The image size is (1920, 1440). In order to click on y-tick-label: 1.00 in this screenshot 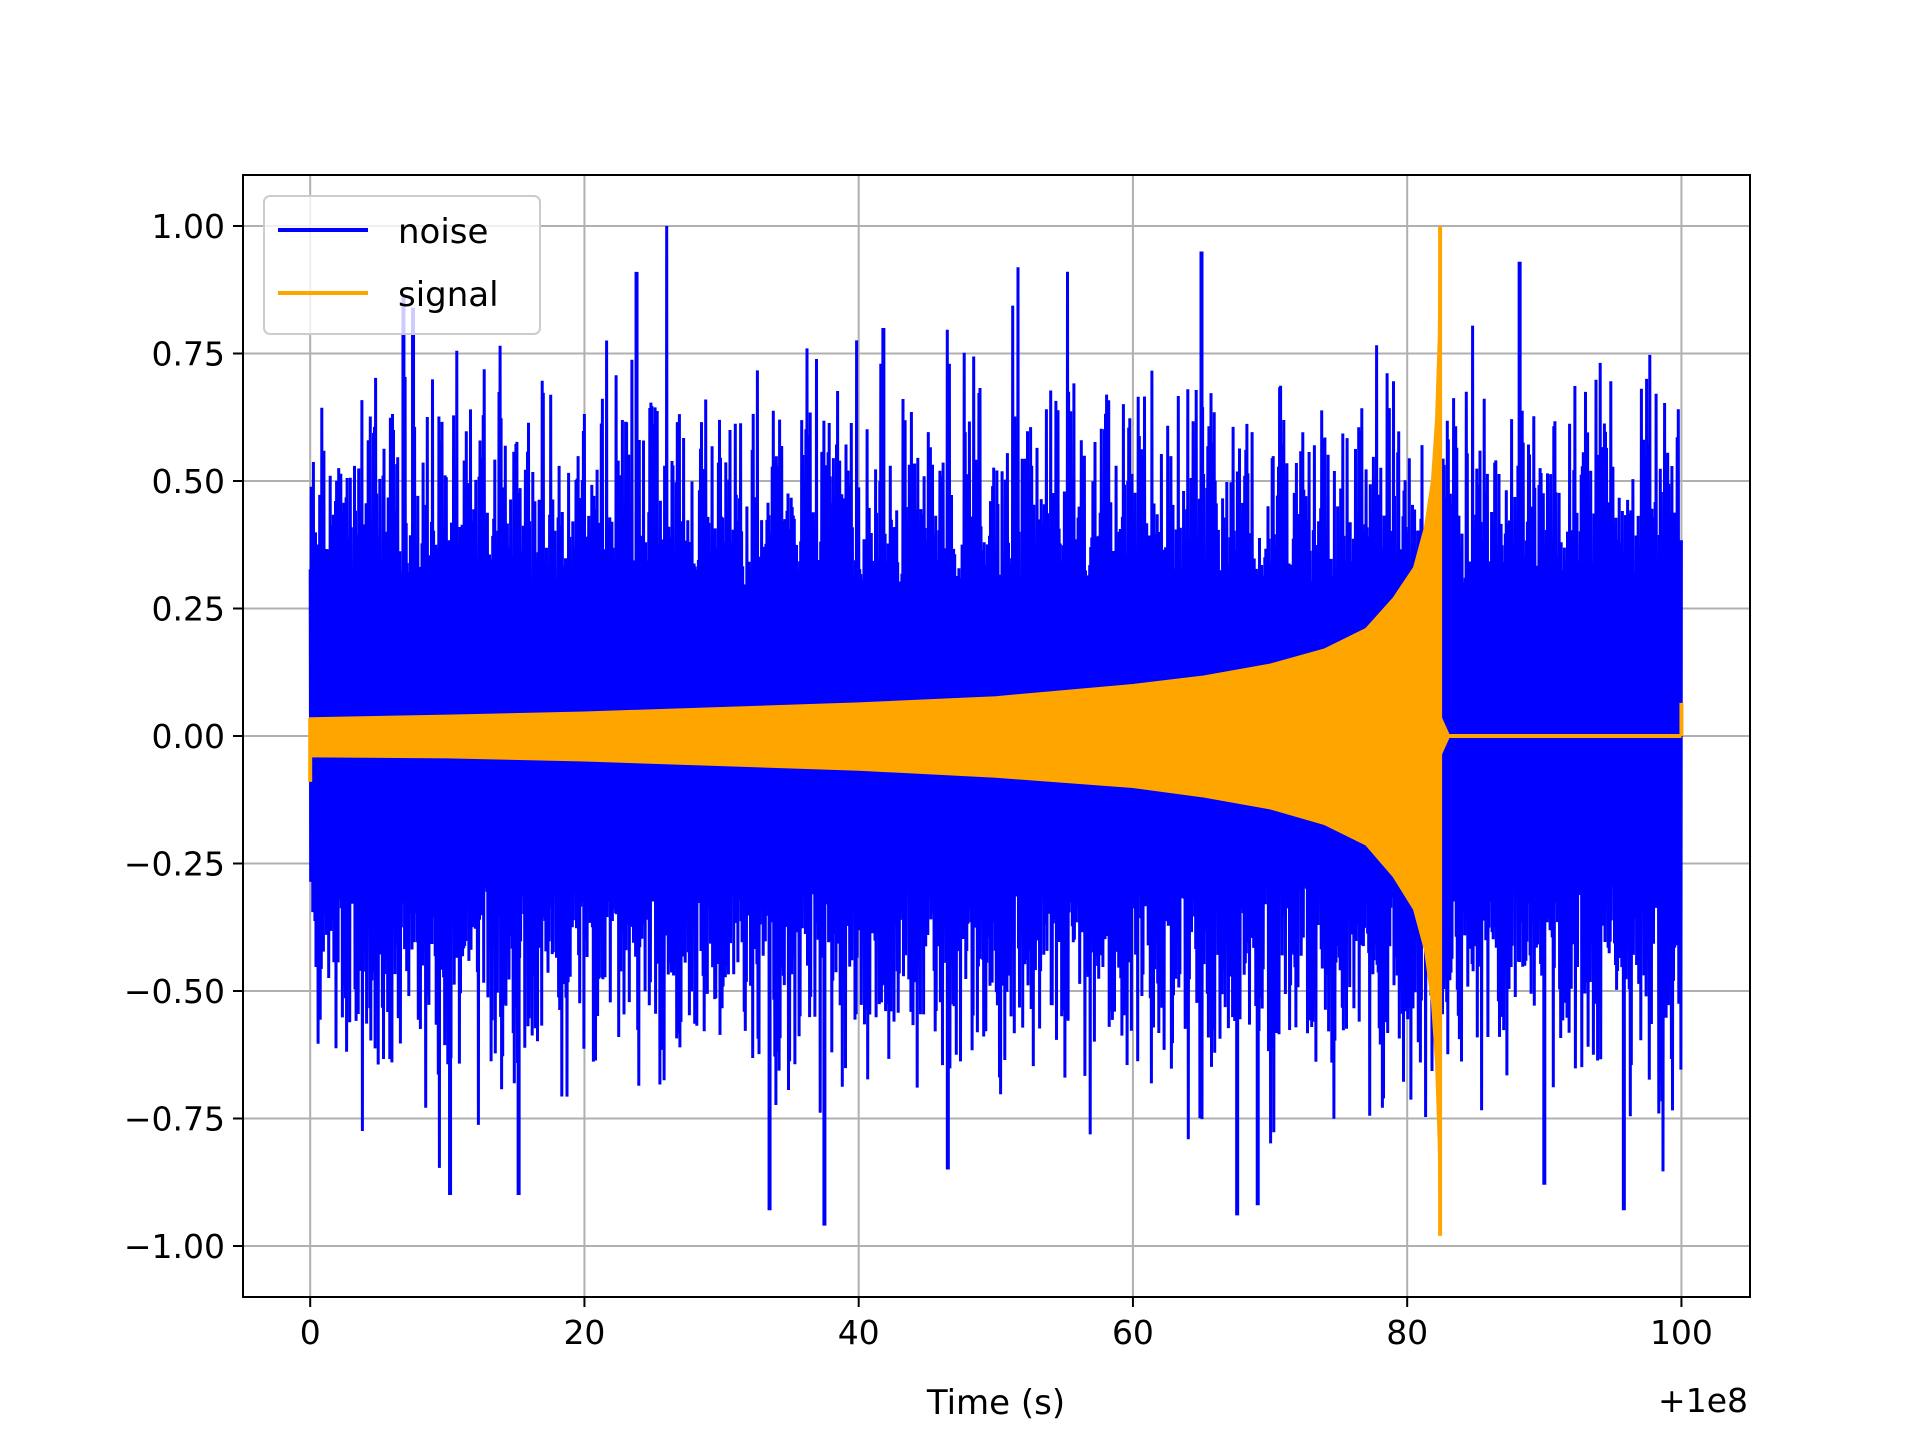, I will do `click(188, 226)`.